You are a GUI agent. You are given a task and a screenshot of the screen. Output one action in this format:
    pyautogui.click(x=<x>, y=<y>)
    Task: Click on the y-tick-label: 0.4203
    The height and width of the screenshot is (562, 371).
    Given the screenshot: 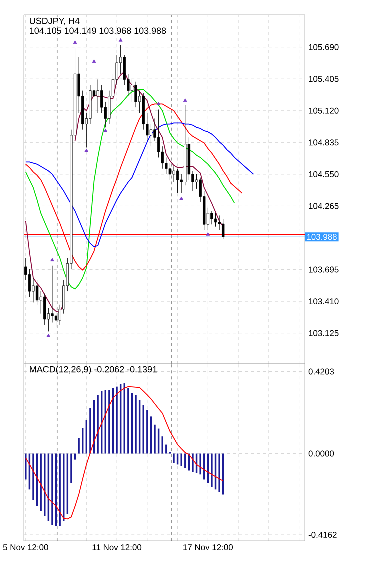 What is the action you would take?
    pyautogui.click(x=321, y=371)
    